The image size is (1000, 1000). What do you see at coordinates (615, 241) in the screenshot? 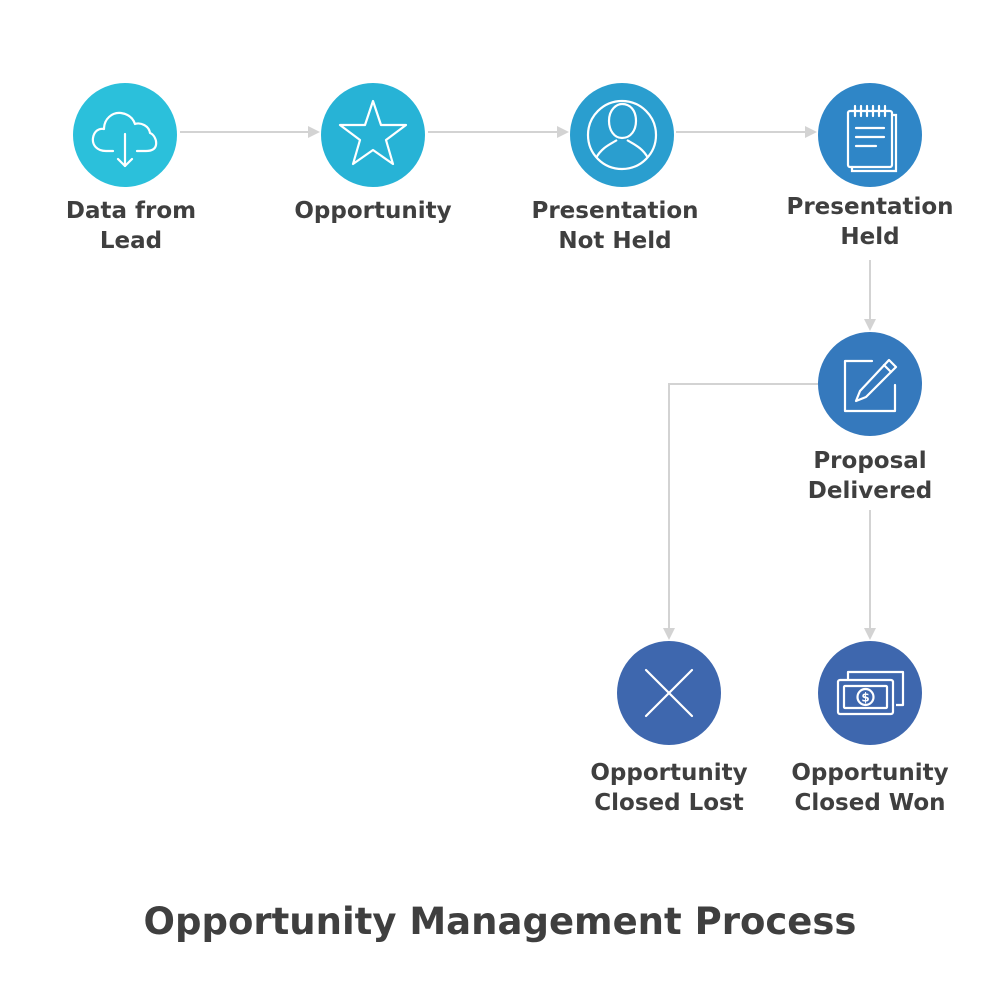
I see `label-line: Not Held` at bounding box center [615, 241].